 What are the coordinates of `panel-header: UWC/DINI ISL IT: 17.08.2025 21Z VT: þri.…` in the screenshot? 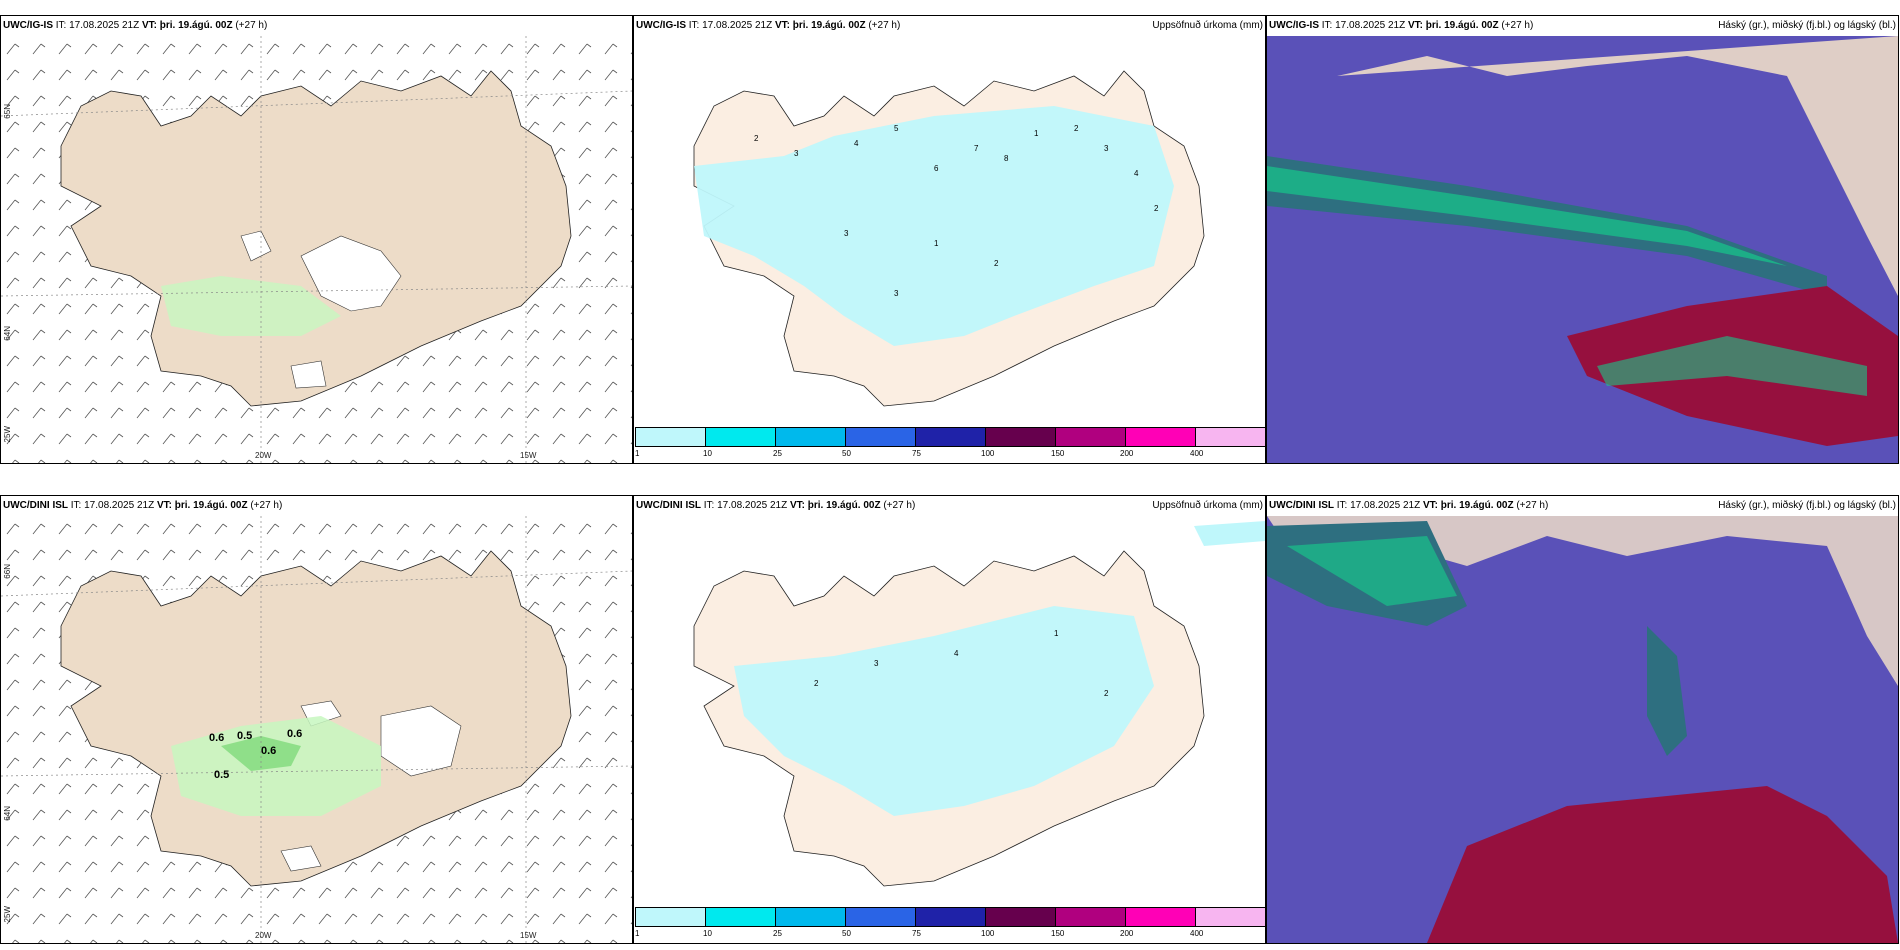 It's located at (1409, 506).